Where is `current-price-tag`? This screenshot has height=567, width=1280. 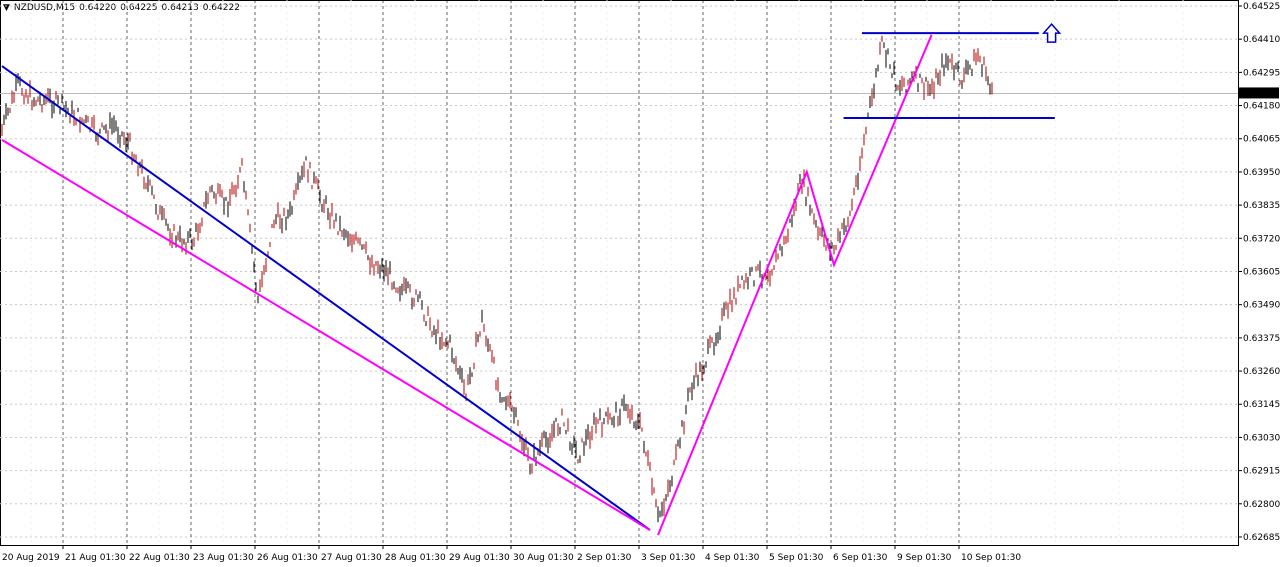 current-price-tag is located at coordinates (1259, 93).